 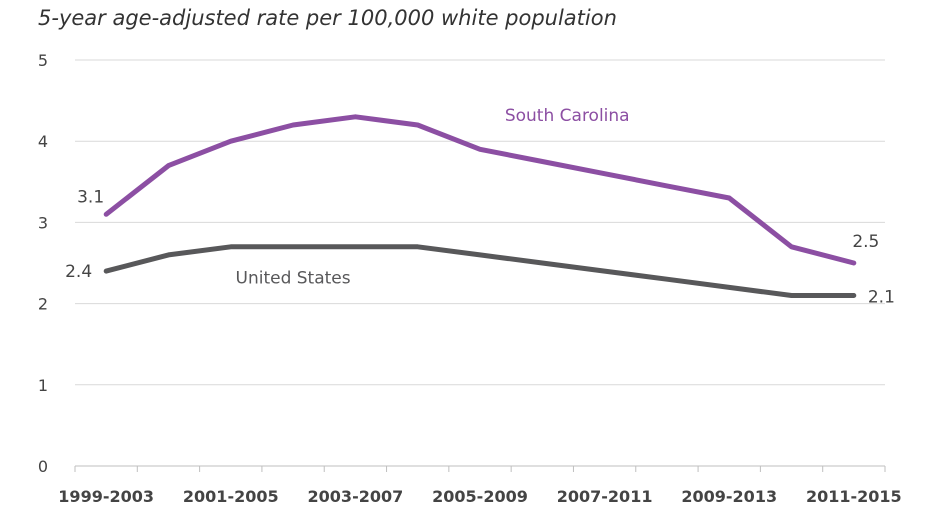 I want to click on series-line-united-states, so click(x=480, y=271).